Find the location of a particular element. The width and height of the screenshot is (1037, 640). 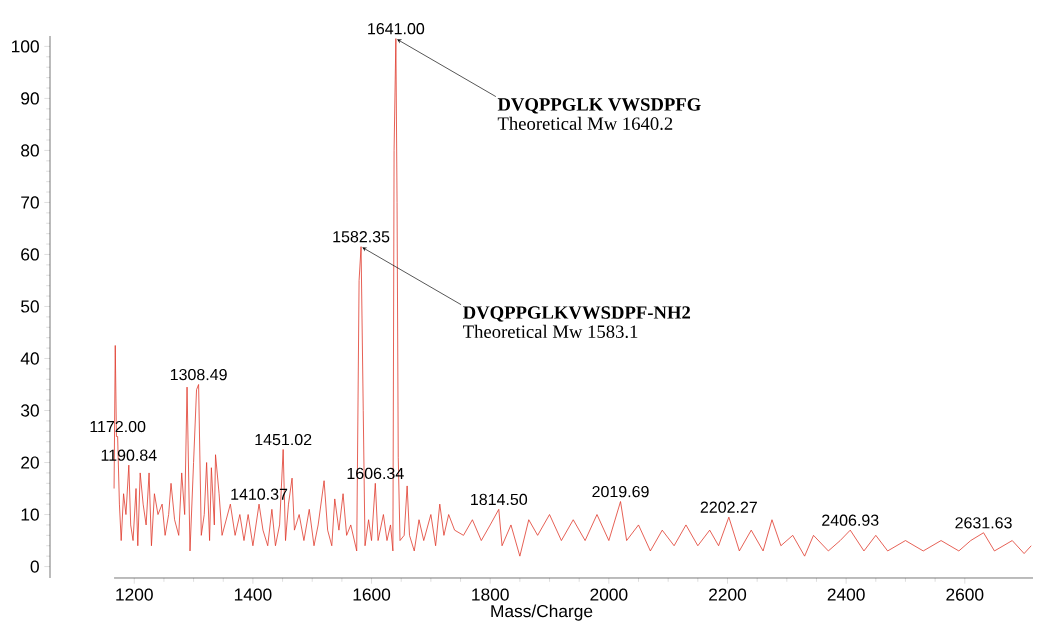

y-tick-label: 0 is located at coordinates (34, 566).